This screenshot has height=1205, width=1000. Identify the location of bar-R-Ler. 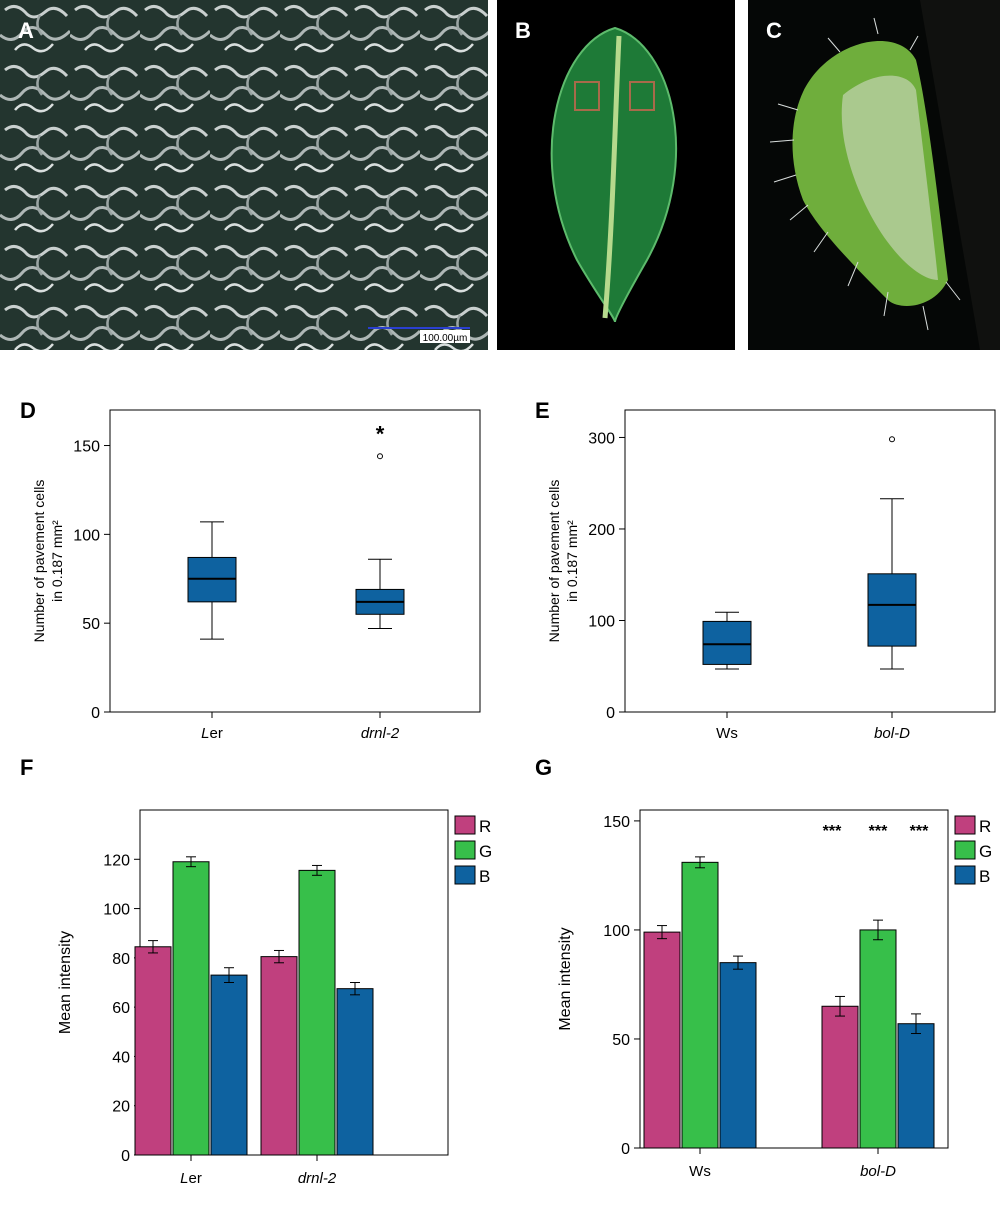
(153, 1051).